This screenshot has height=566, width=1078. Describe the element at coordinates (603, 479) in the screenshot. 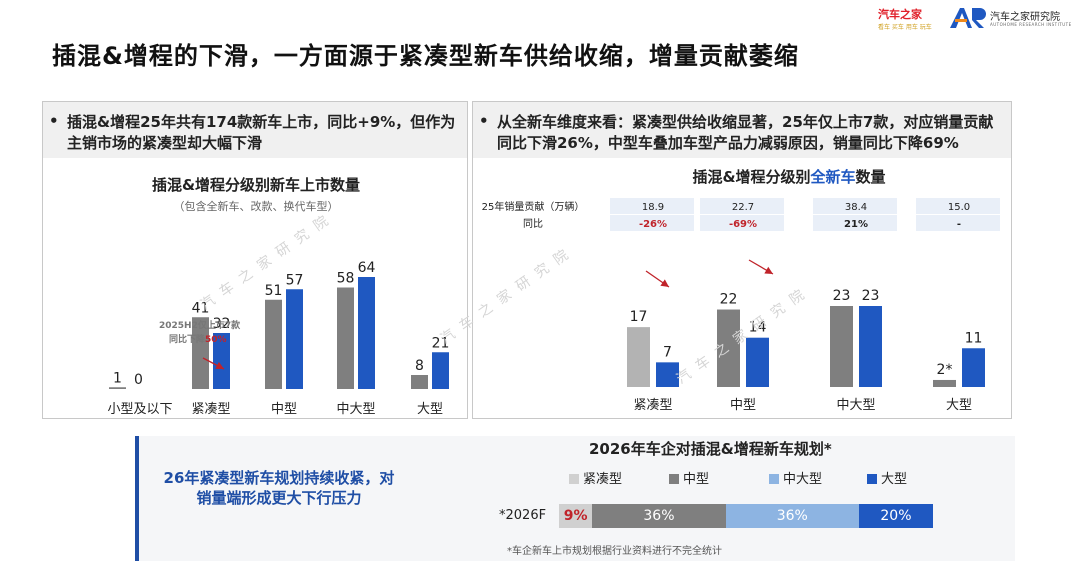

I see `legend-label: 紧凑型` at that location.